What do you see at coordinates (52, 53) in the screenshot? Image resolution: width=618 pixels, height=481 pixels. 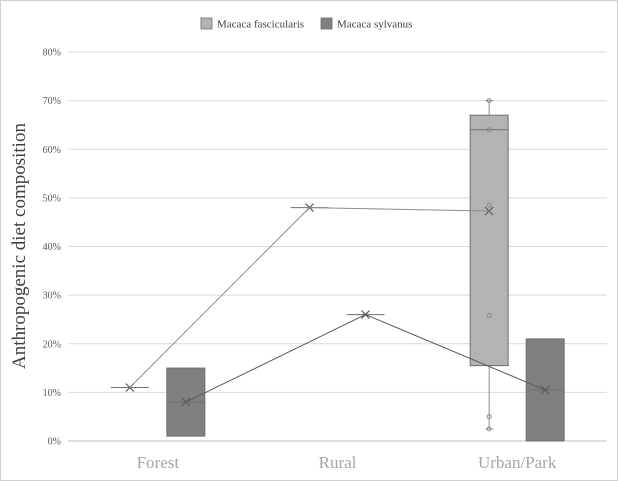 I see `y-tick-label: 80%` at bounding box center [52, 53].